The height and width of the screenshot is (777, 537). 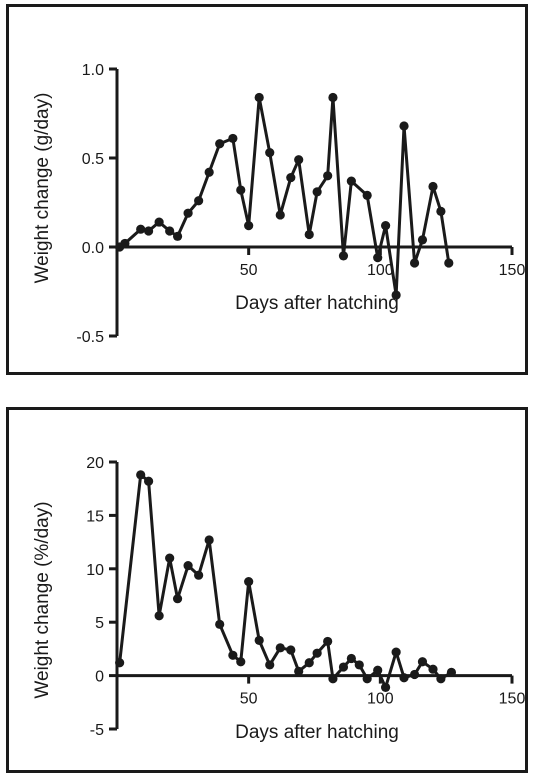 What do you see at coordinates (317, 732) in the screenshot?
I see `chart-2-x-axis-title: Days after hatching` at bounding box center [317, 732].